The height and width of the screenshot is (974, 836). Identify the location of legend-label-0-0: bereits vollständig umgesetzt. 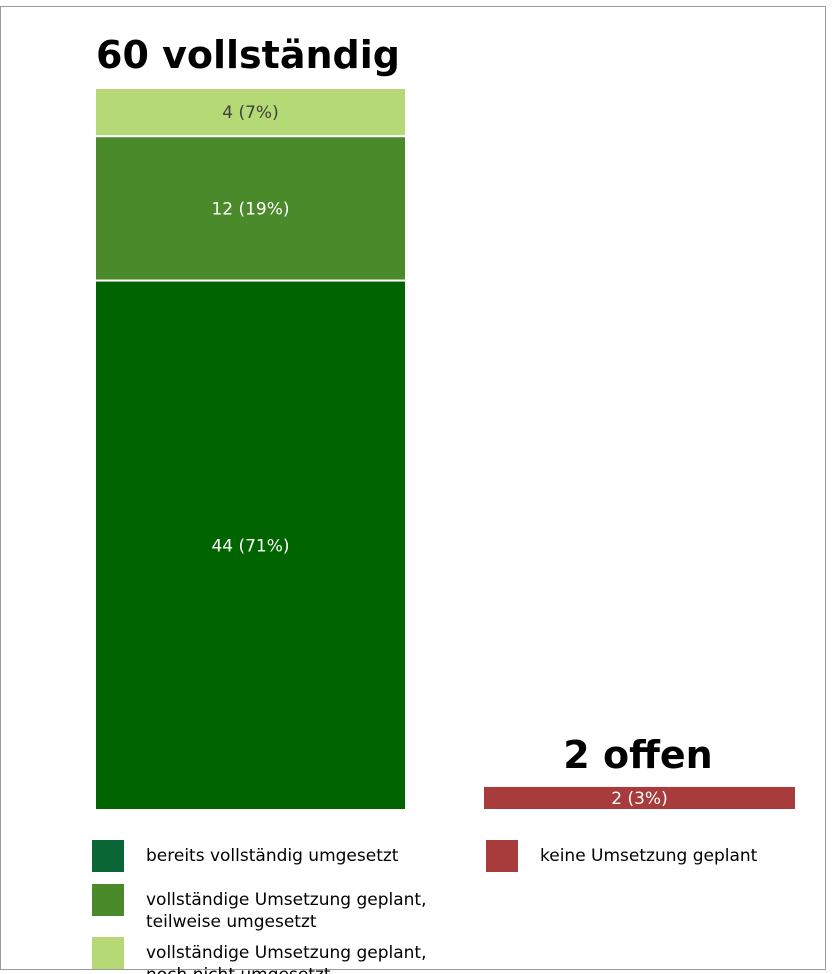
(272, 856).